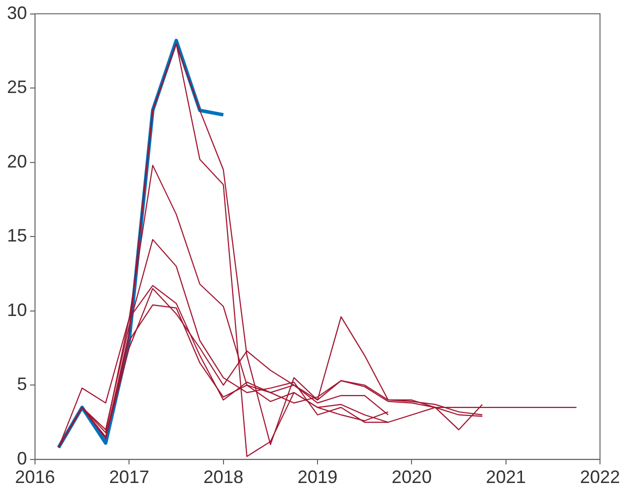 This screenshot has width=638, height=496. What do you see at coordinates (600, 477) in the screenshot?
I see `x-tick-label: 2022` at bounding box center [600, 477].